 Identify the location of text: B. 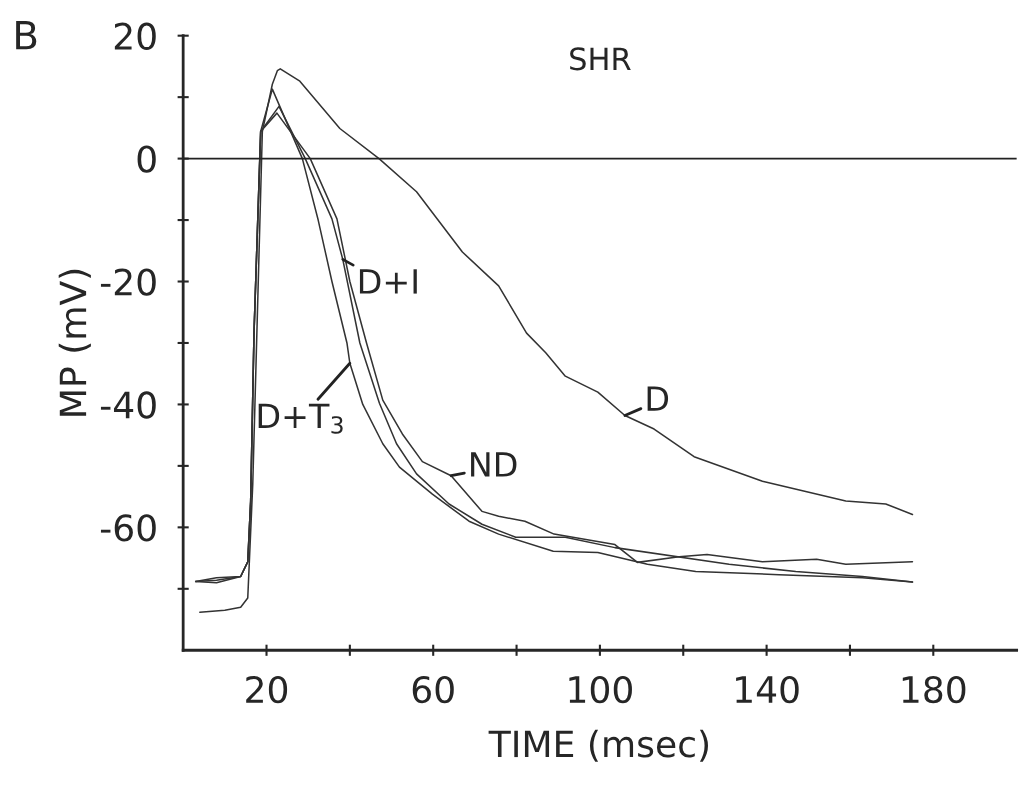
(26, 35).